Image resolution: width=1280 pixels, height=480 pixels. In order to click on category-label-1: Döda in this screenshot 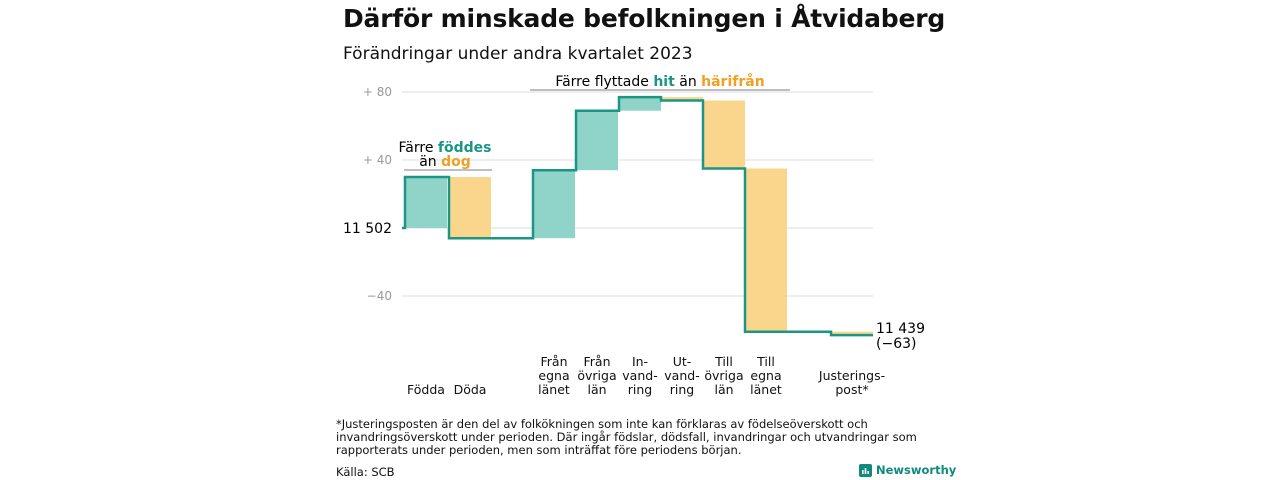, I will do `click(470, 389)`.